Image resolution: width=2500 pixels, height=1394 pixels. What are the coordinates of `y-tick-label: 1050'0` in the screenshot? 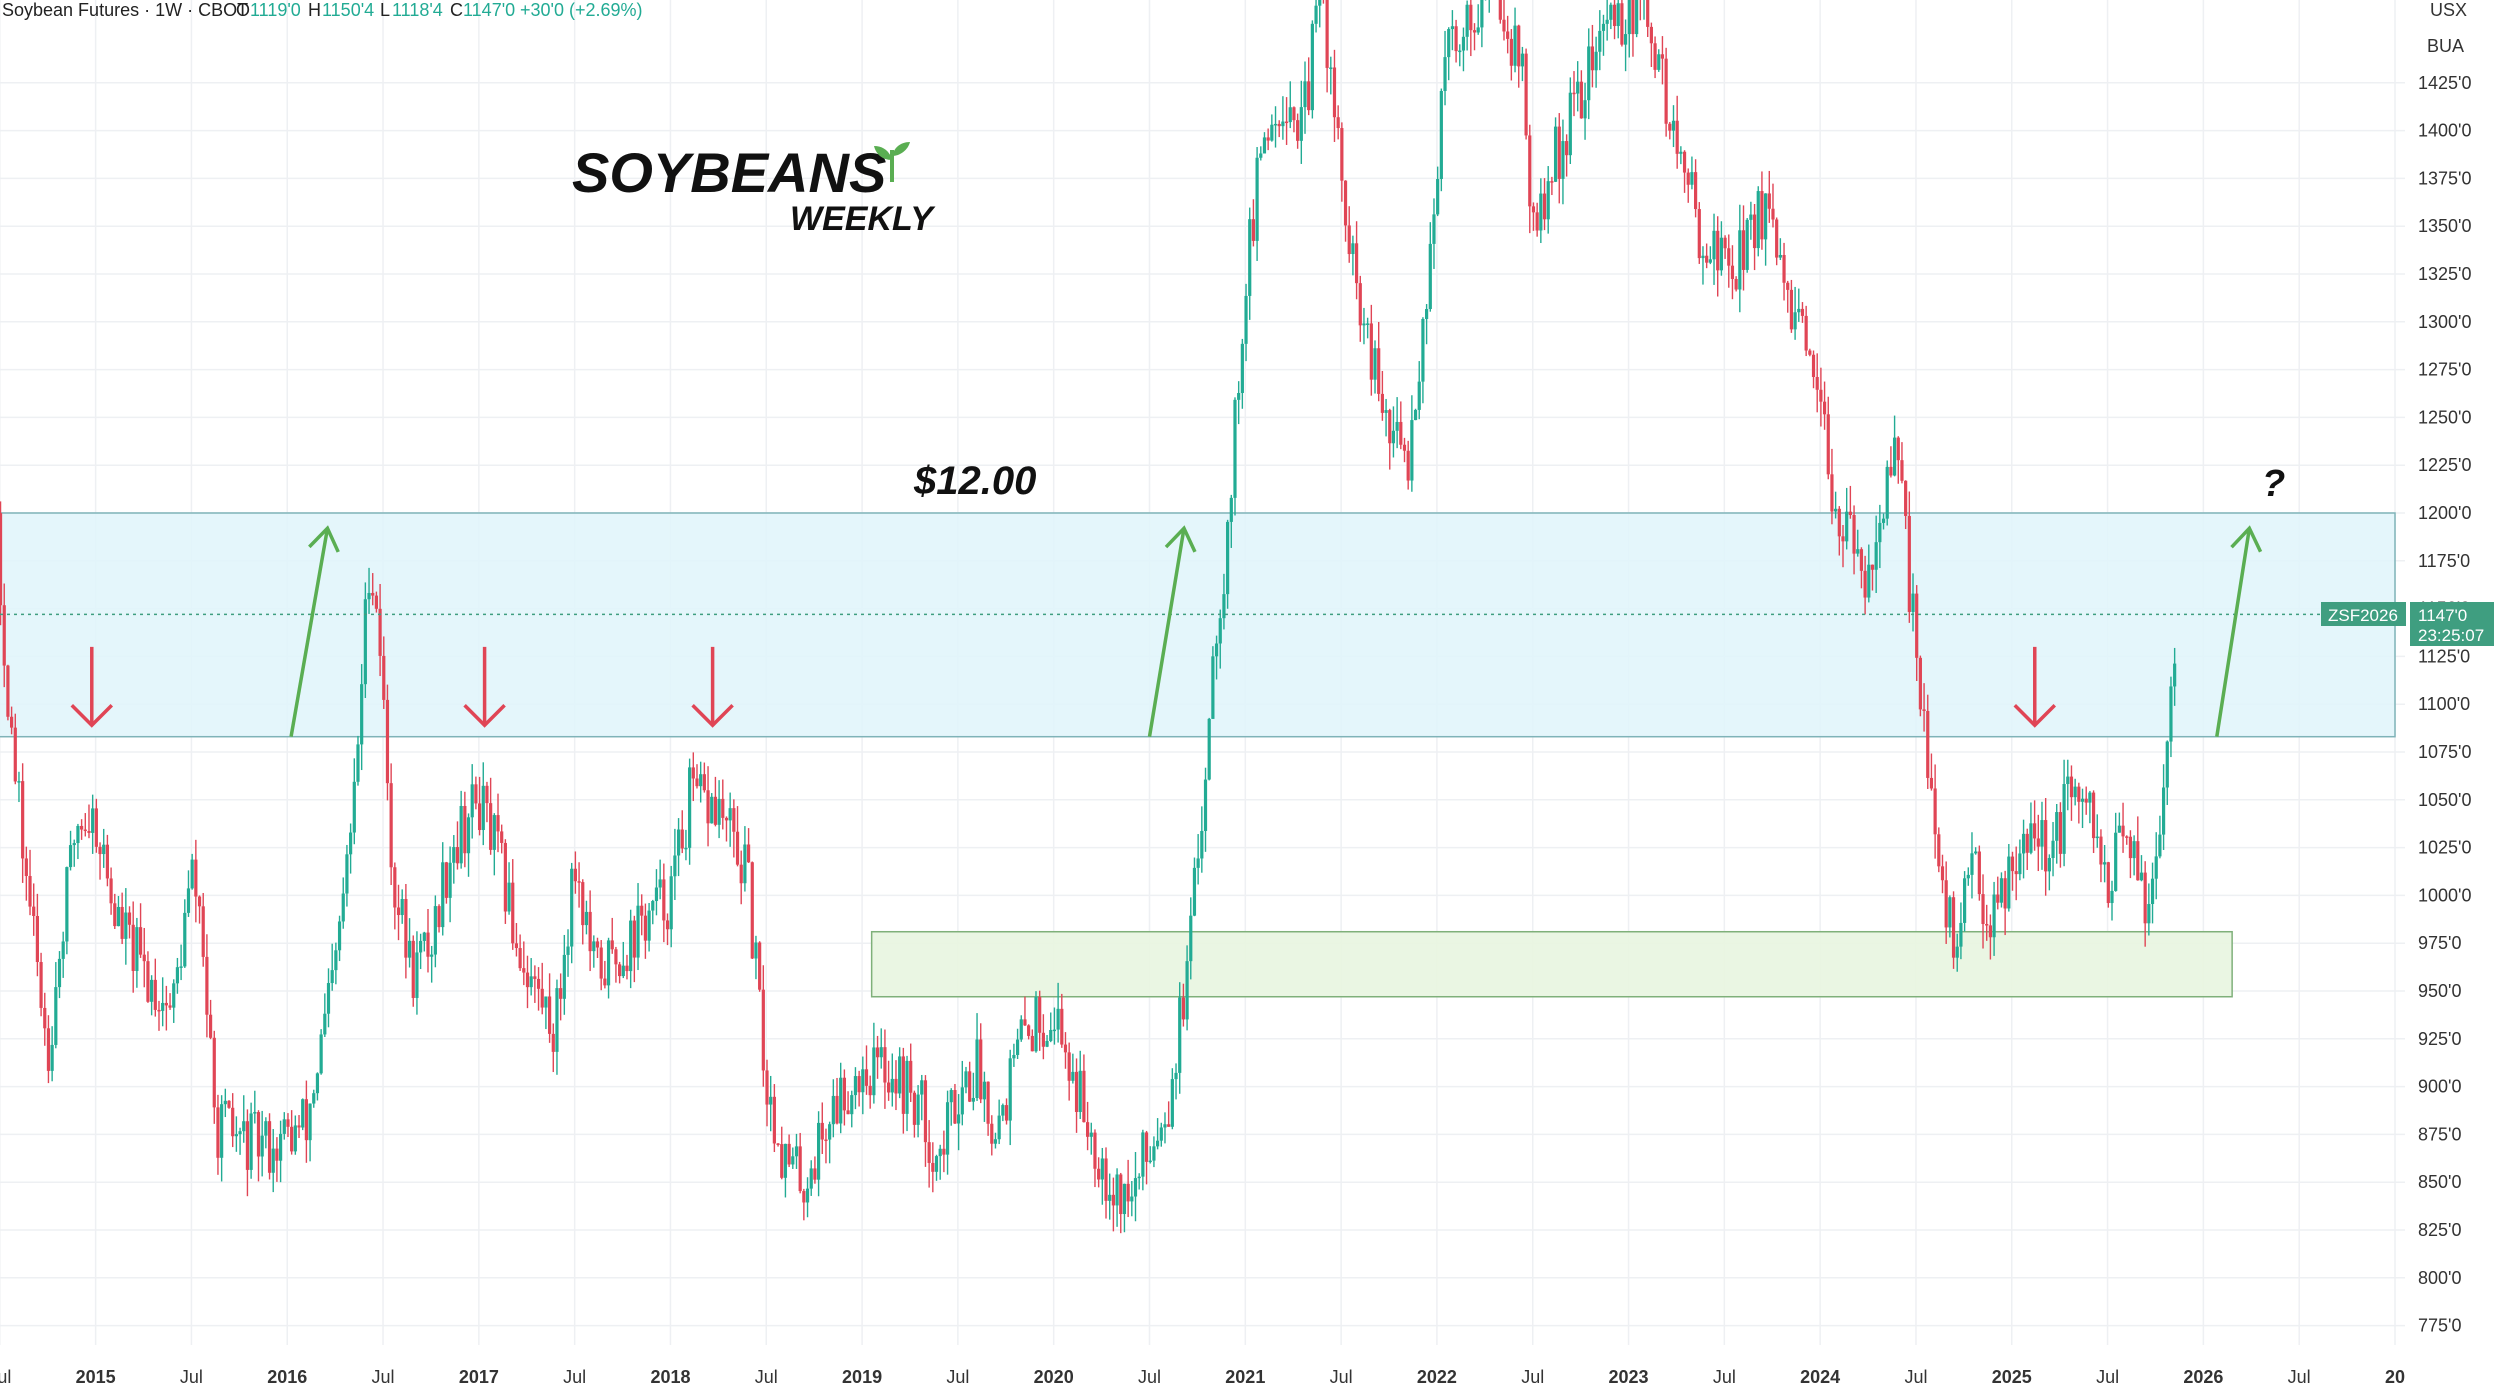 It's located at (2445, 800).